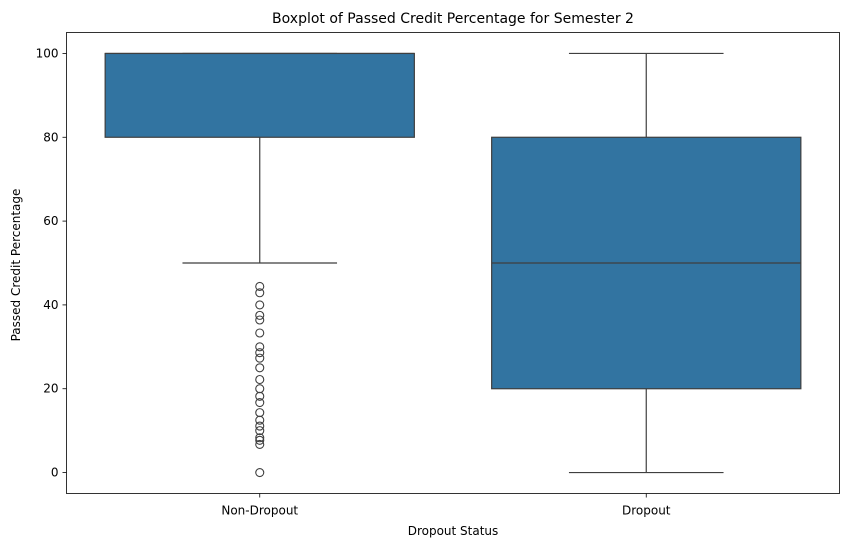 This screenshot has height=547, width=850. I want to click on y-tick-label: 0, so click(55, 473).